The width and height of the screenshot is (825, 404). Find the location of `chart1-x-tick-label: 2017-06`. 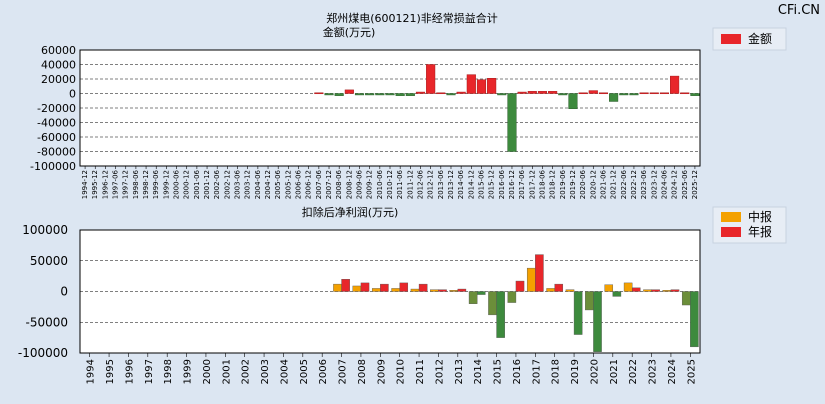

chart1-x-tick-label: 2017-06 is located at coordinates (522, 184).